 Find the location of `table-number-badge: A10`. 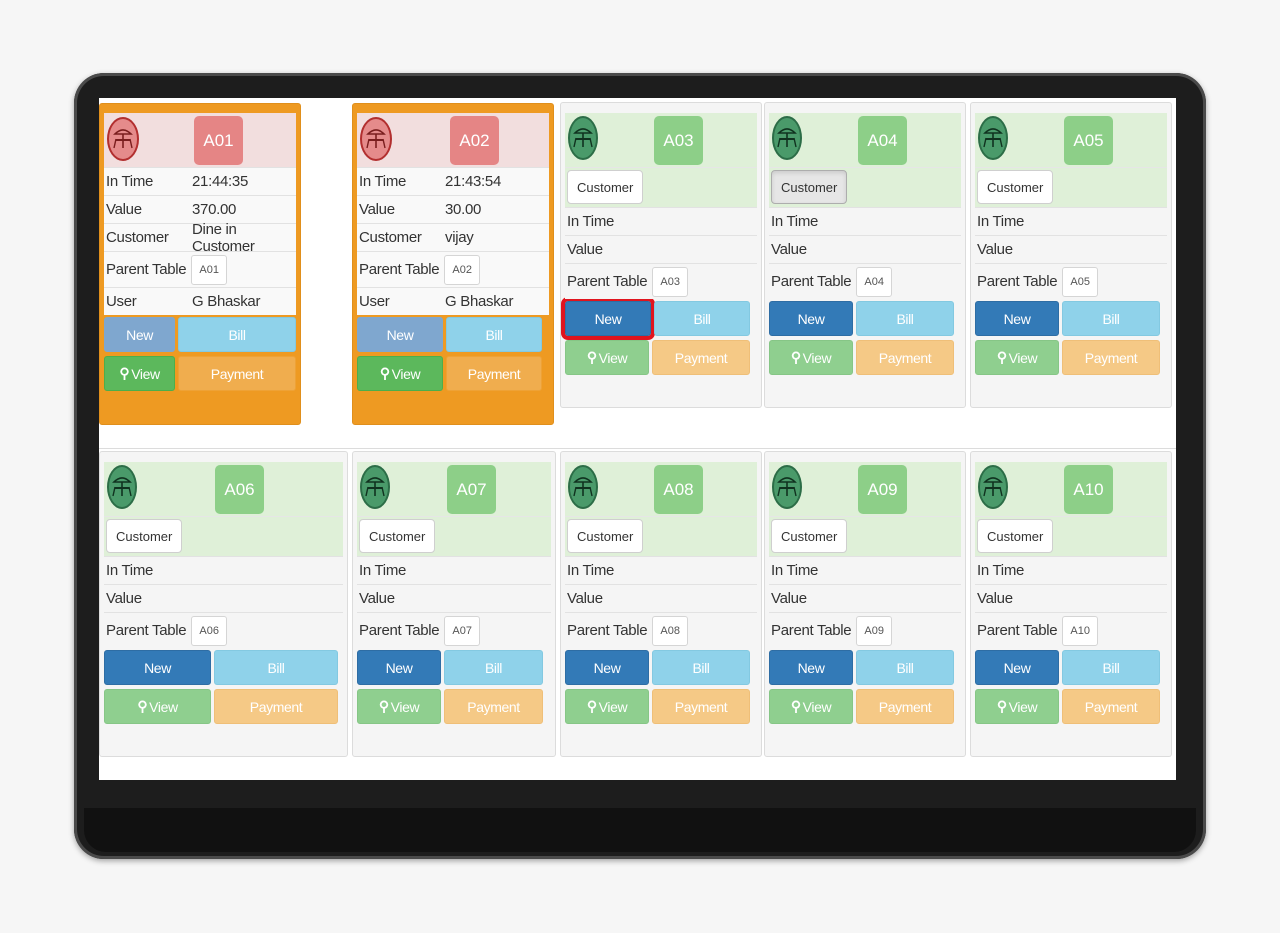

table-number-badge: A10 is located at coordinates (1088, 489).